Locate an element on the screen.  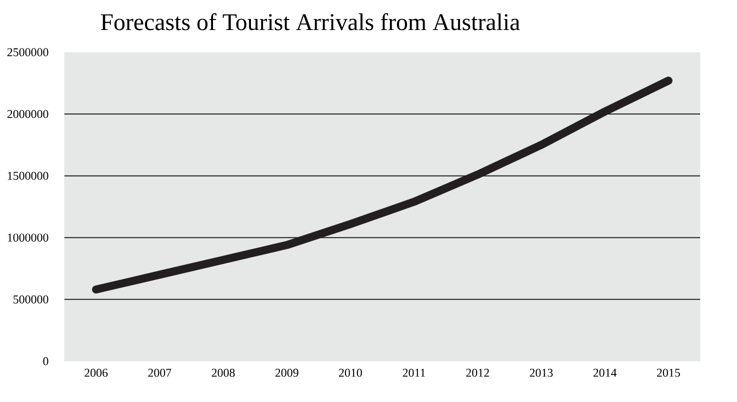
y-tick-label: 2500000 is located at coordinates (27, 52).